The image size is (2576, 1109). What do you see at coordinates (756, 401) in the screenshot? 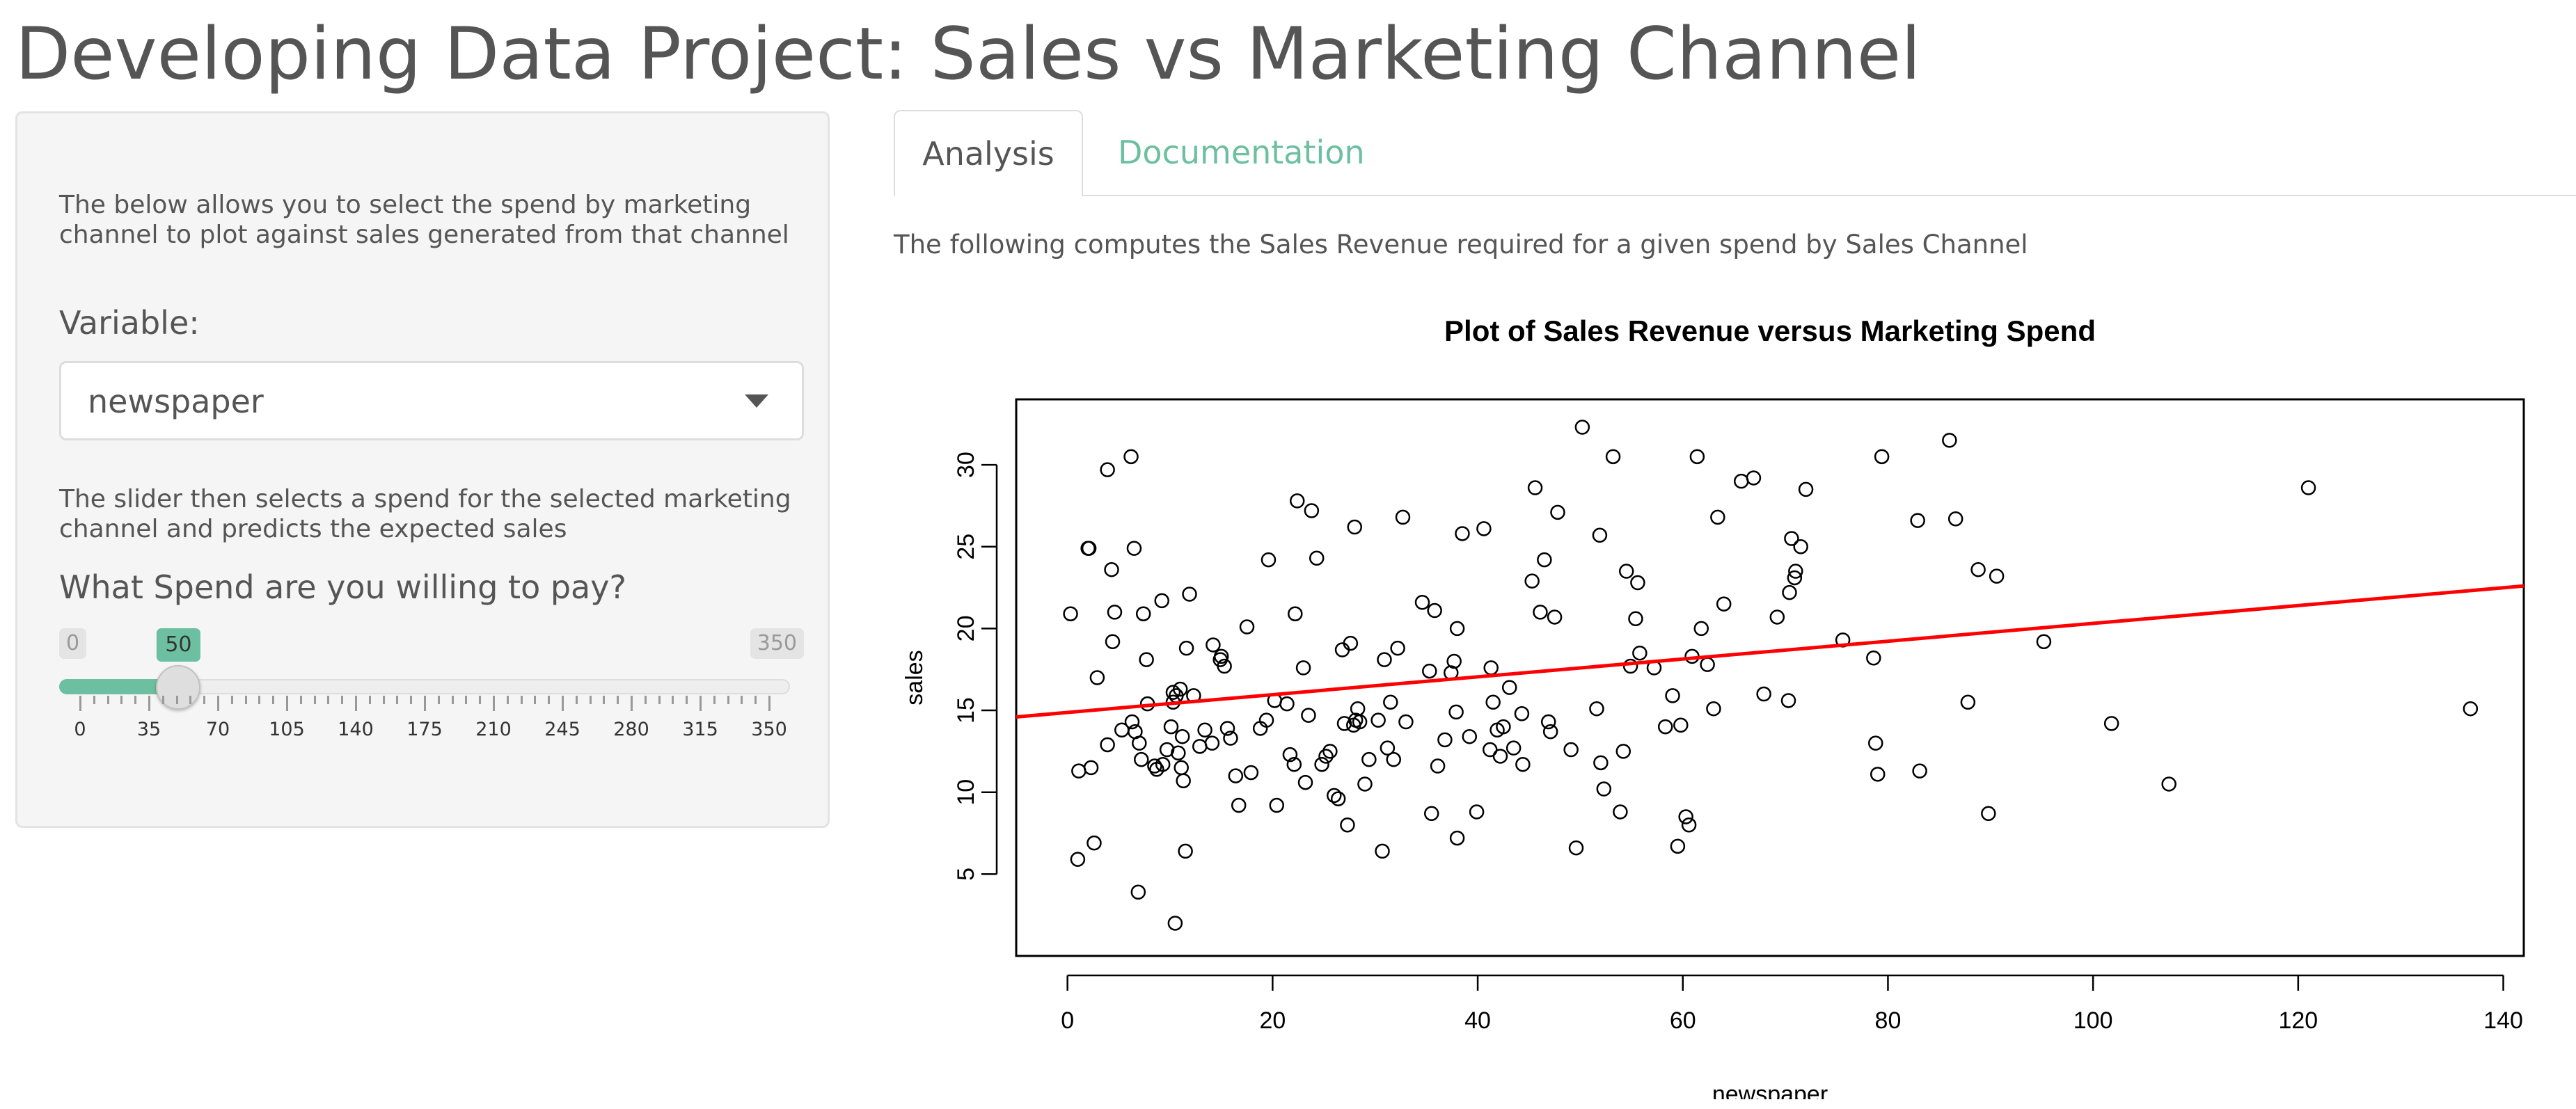
I see `chevron-down-icon` at bounding box center [756, 401].